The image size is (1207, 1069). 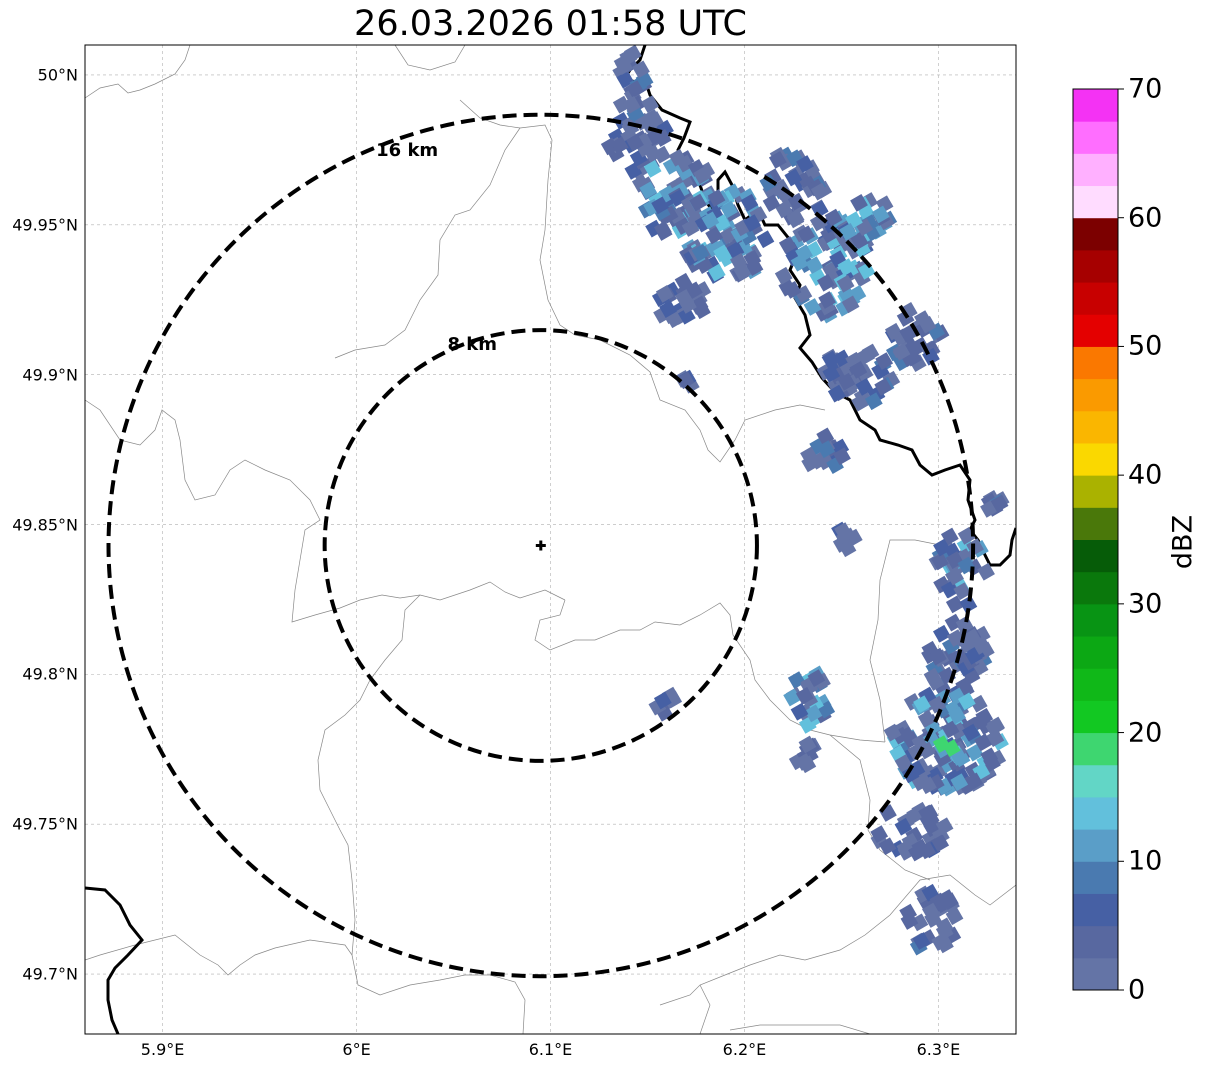 What do you see at coordinates (550, 24) in the screenshot?
I see `map-title: 26.03.2026 01:58 UTC` at bounding box center [550, 24].